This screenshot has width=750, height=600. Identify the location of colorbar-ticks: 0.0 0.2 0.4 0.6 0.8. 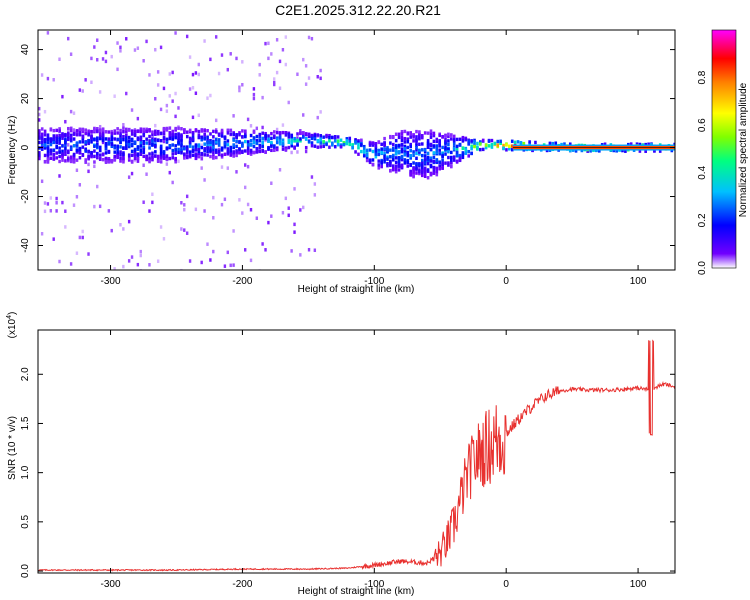
(702, 172).